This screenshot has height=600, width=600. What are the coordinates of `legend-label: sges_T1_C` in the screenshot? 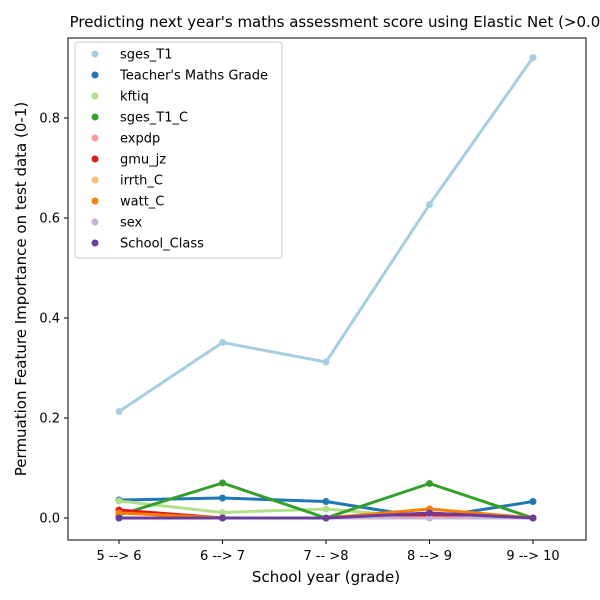 It's located at (154, 118).